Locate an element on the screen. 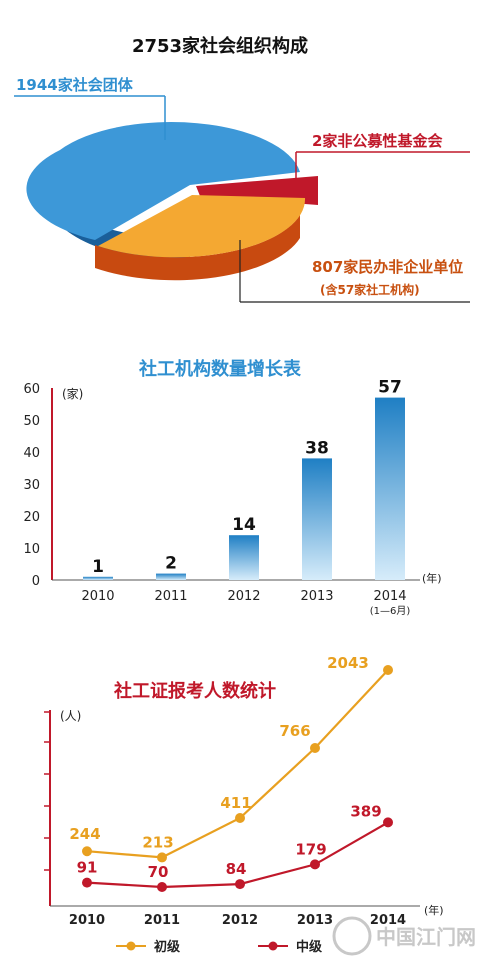 This screenshot has height=974, width=500. bar-value-label: 14 is located at coordinates (244, 525).